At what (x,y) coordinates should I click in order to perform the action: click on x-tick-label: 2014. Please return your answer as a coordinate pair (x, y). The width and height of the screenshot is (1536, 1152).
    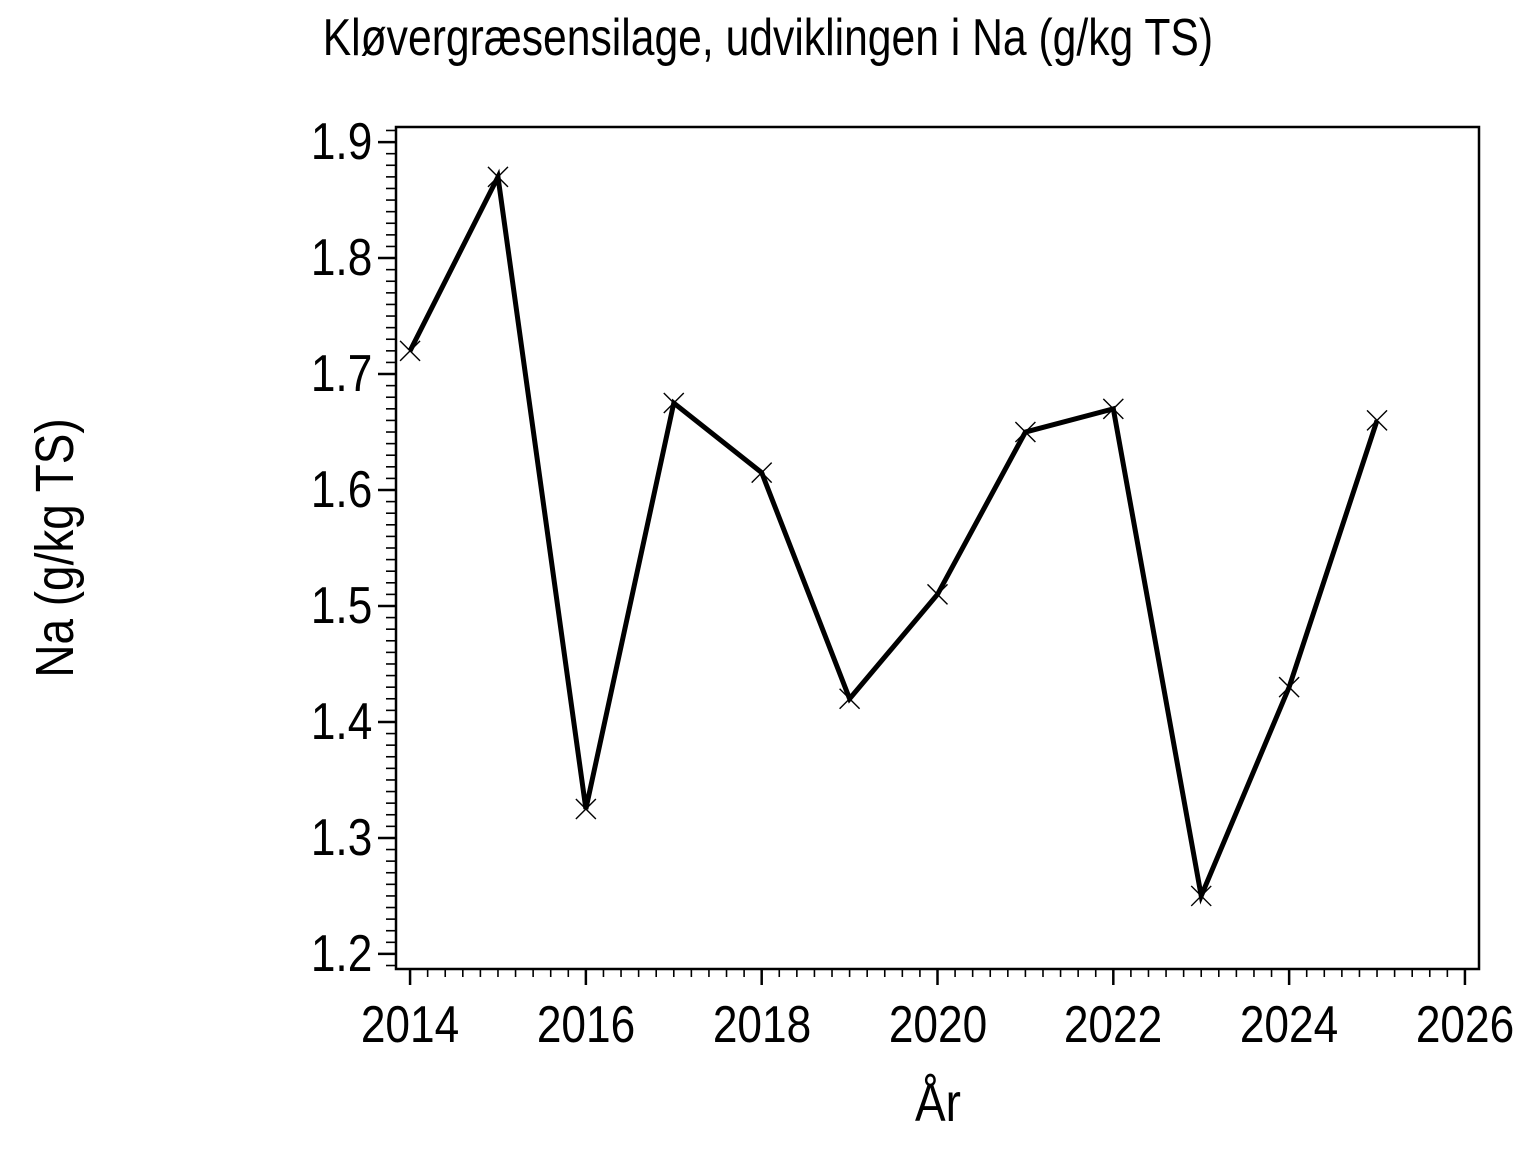
    Looking at the image, I should click on (410, 1025).